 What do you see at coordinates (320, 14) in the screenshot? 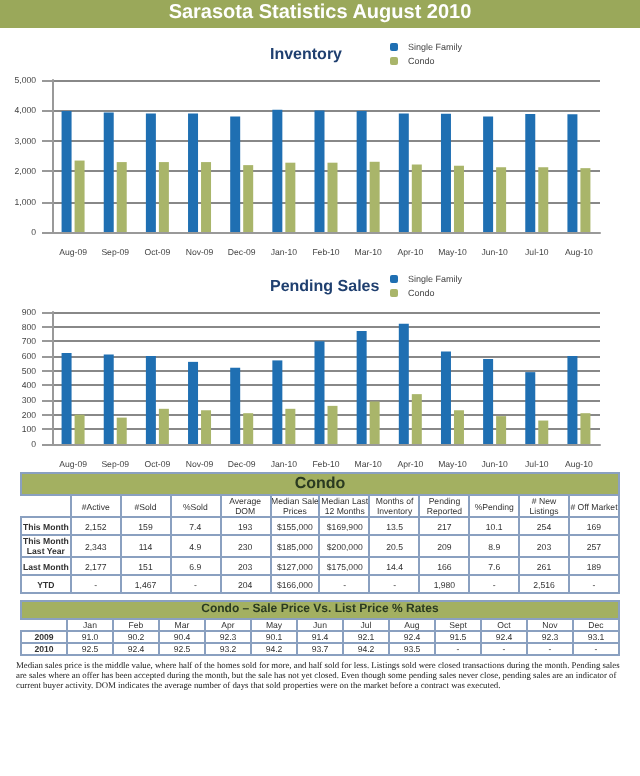
I see `text: Sarasota Statistics August 2010` at bounding box center [320, 14].